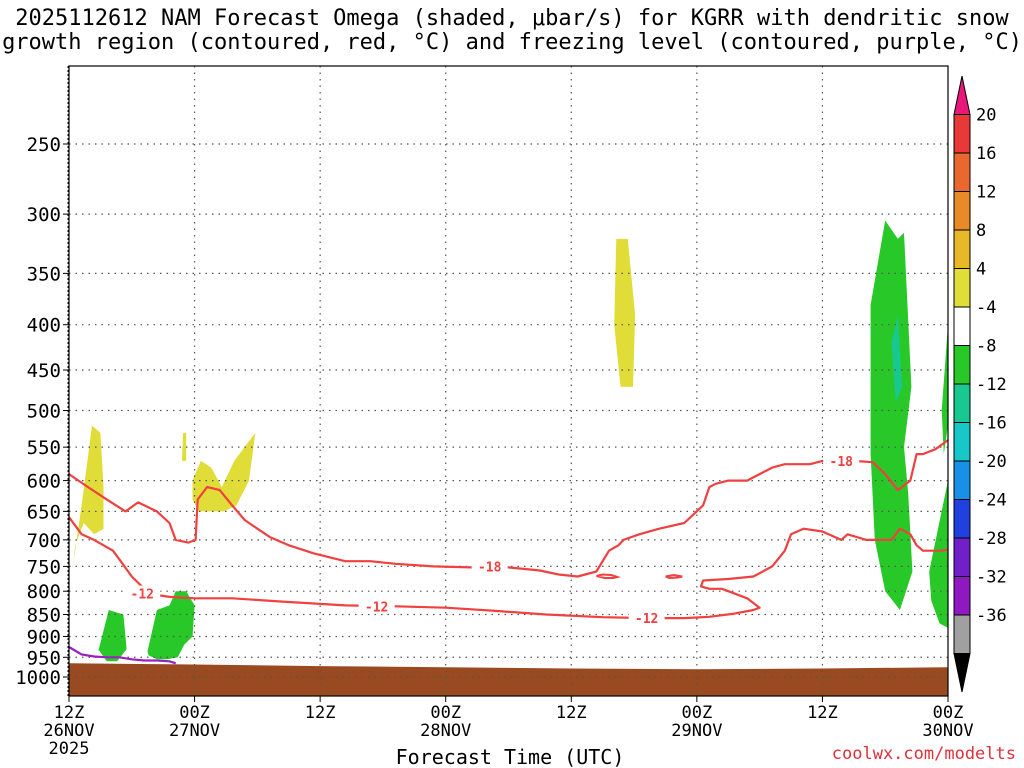 Image resolution: width=1024 pixels, height=768 pixels. What do you see at coordinates (991, 539) in the screenshot?
I see `colorbar-label-11: -28` at bounding box center [991, 539].